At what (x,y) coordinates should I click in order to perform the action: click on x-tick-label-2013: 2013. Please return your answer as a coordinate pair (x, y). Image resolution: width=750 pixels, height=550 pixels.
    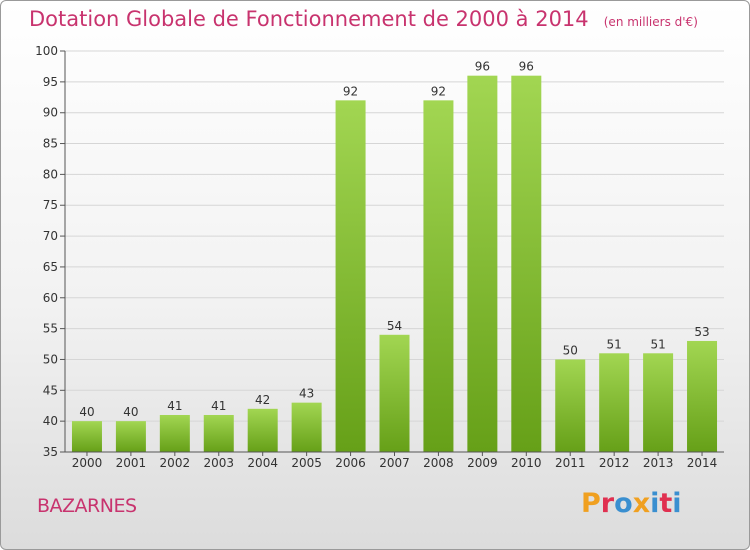
    Looking at the image, I should click on (658, 463).